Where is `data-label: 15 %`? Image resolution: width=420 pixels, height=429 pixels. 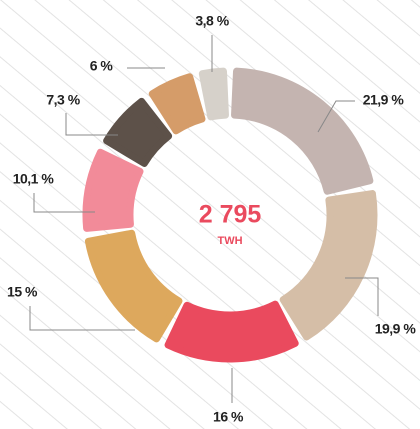 data-label: 15 % is located at coordinates (22, 292).